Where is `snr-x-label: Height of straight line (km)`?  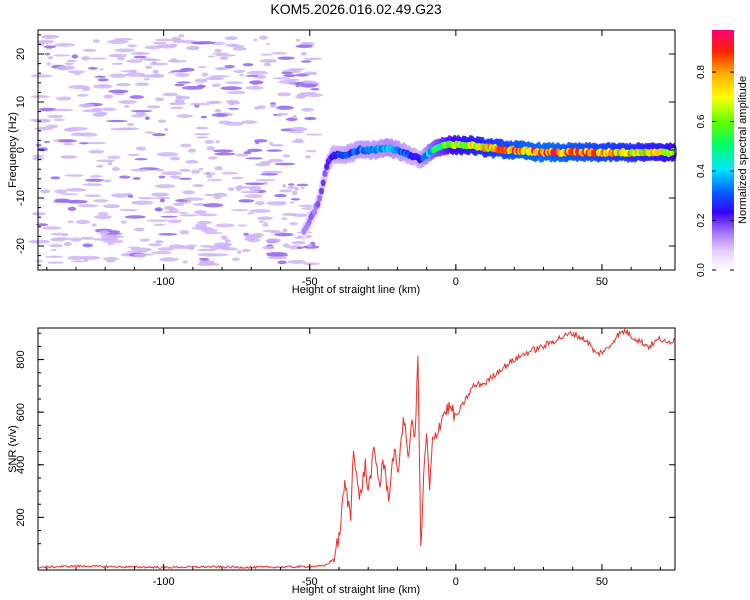
snr-x-label: Height of straight line (km) is located at coordinates (356, 590).